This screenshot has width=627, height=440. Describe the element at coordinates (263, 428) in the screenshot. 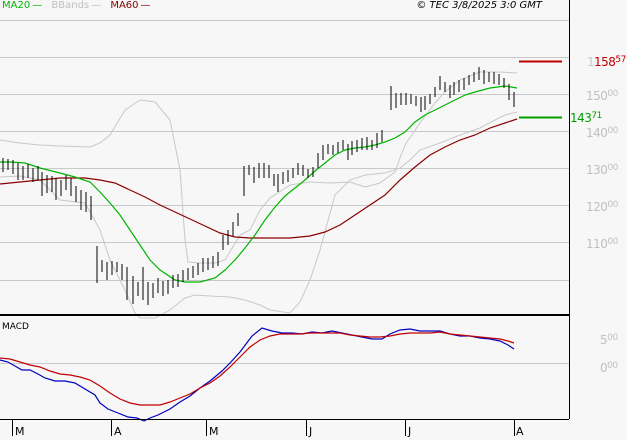

I see `x-ticks` at that location.